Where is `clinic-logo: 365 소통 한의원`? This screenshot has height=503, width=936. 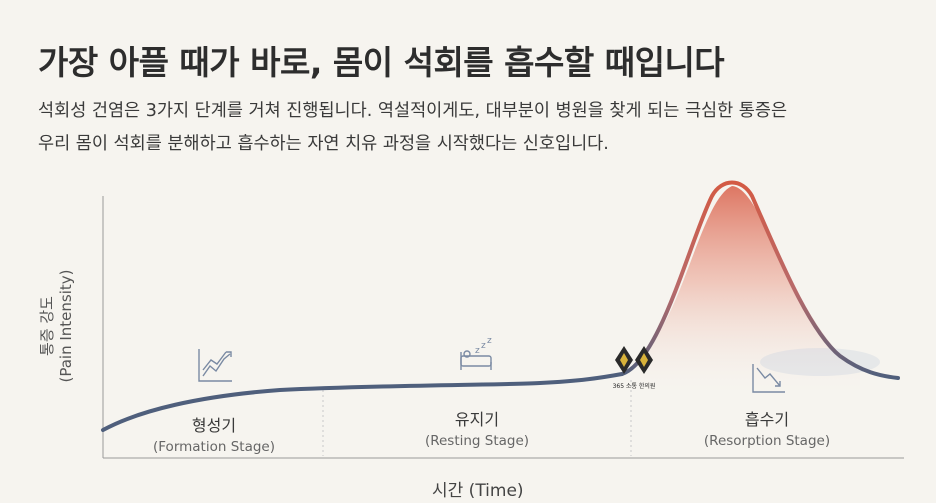 clinic-logo: 365 소통 한의원 is located at coordinates (634, 368).